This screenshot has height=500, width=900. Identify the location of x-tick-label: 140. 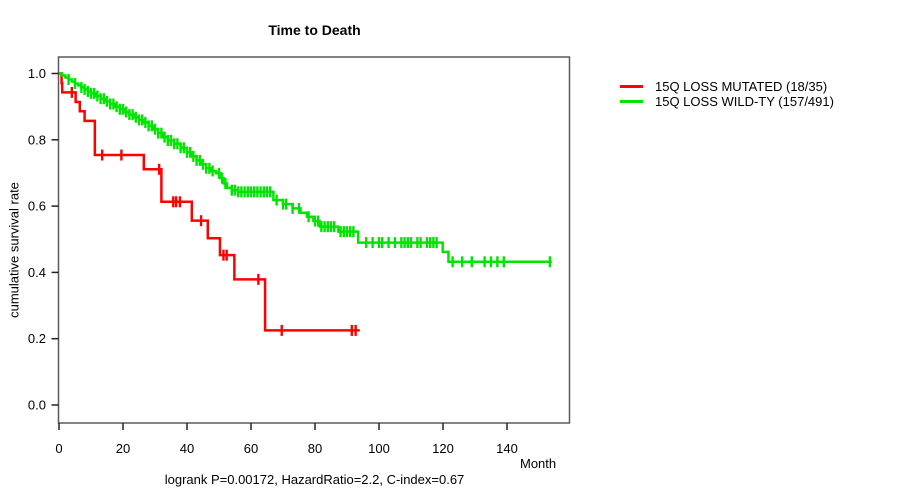
(507, 448).